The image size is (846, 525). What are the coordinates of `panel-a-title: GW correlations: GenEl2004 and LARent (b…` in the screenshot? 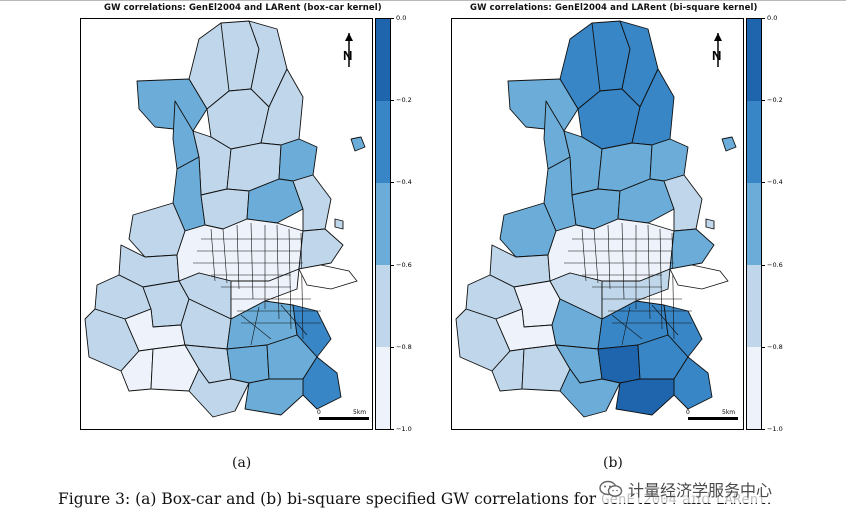 It's located at (243, 8).